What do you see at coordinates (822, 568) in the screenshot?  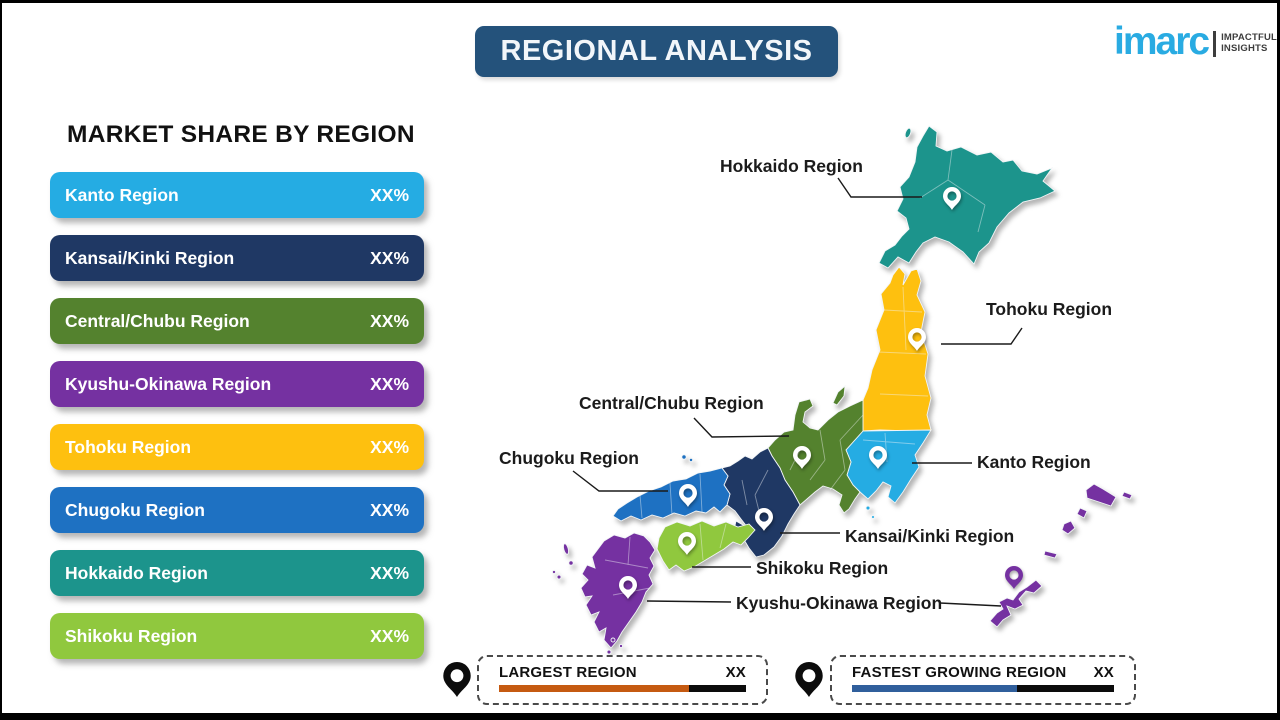 I see `map-label-shikoku: Shikoku Region` at bounding box center [822, 568].